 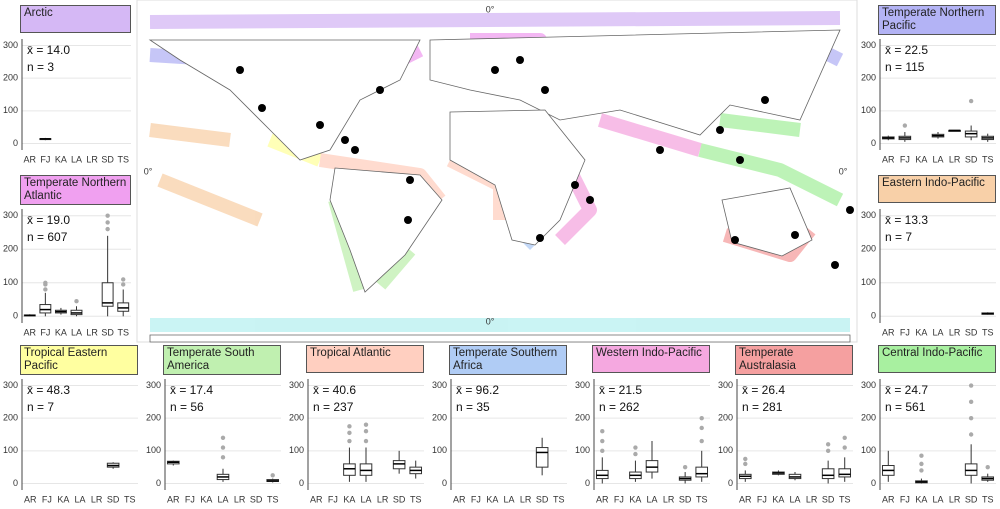 I want to click on panel: 0 100 200 300 AR FJ KA LA LR SD TS x̄ = 96.2 n = 35, so click(x=499, y=441).